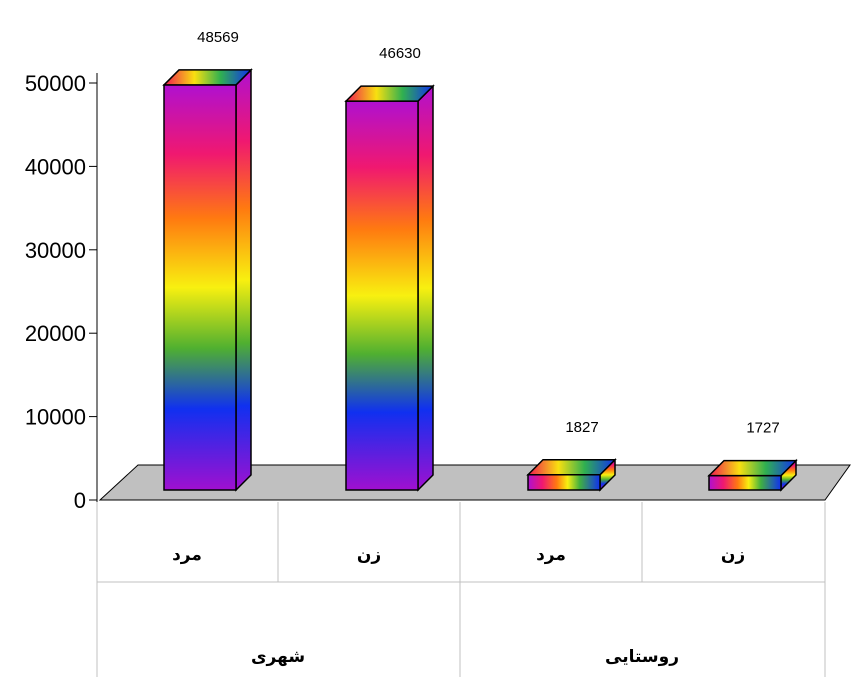  What do you see at coordinates (55, 417) in the screenshot?
I see `y-tick-label: 10000` at bounding box center [55, 417].